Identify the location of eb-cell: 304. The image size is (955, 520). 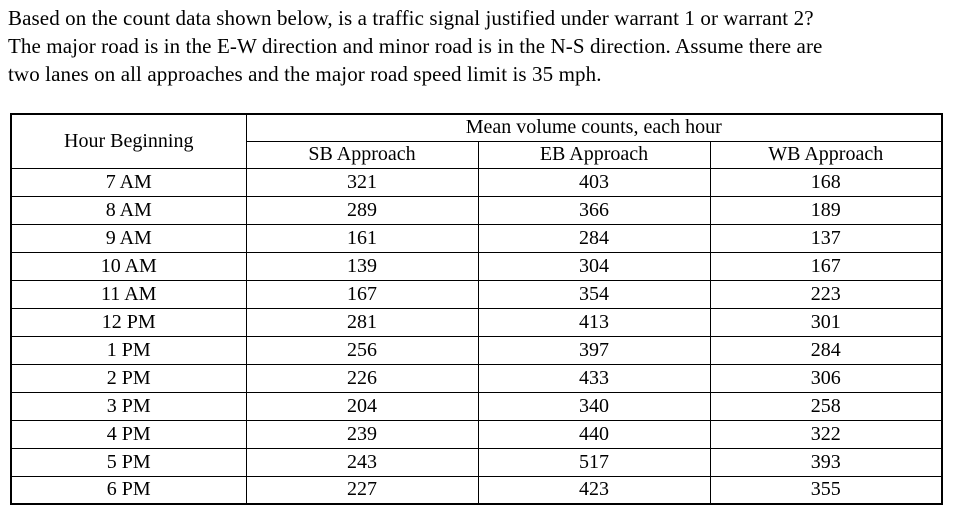
(594, 266).